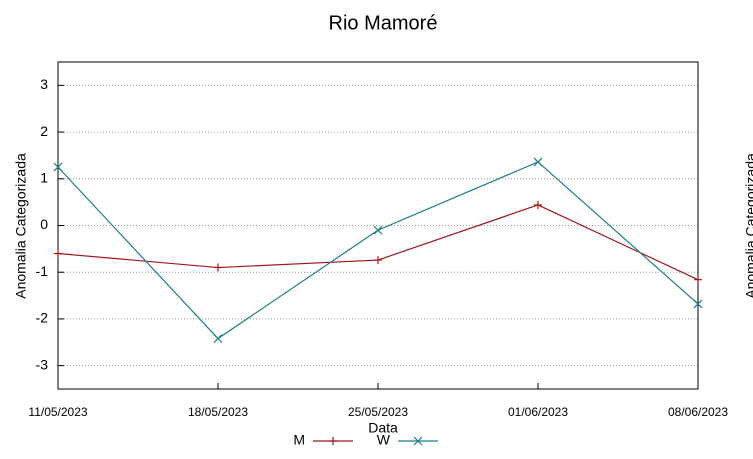  What do you see at coordinates (383, 23) in the screenshot?
I see `chart-title: Rio Mamoré` at bounding box center [383, 23].